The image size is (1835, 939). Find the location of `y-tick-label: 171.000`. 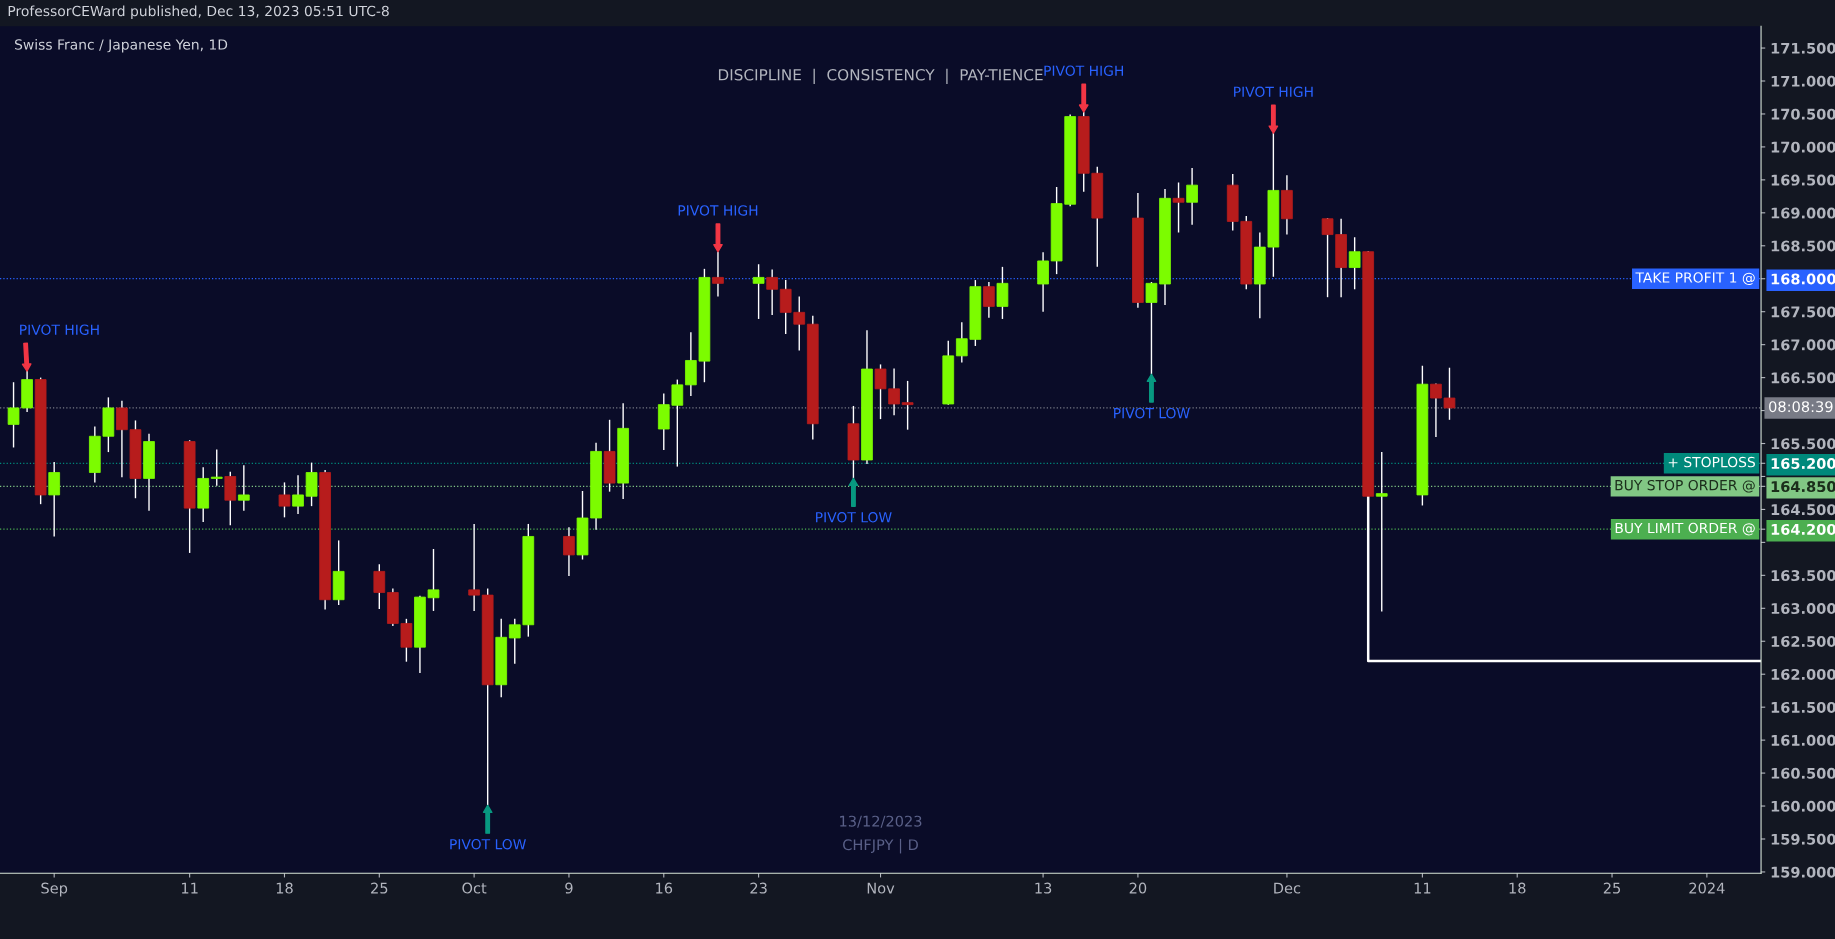

y-tick-label: 171.000 is located at coordinates (1803, 81).